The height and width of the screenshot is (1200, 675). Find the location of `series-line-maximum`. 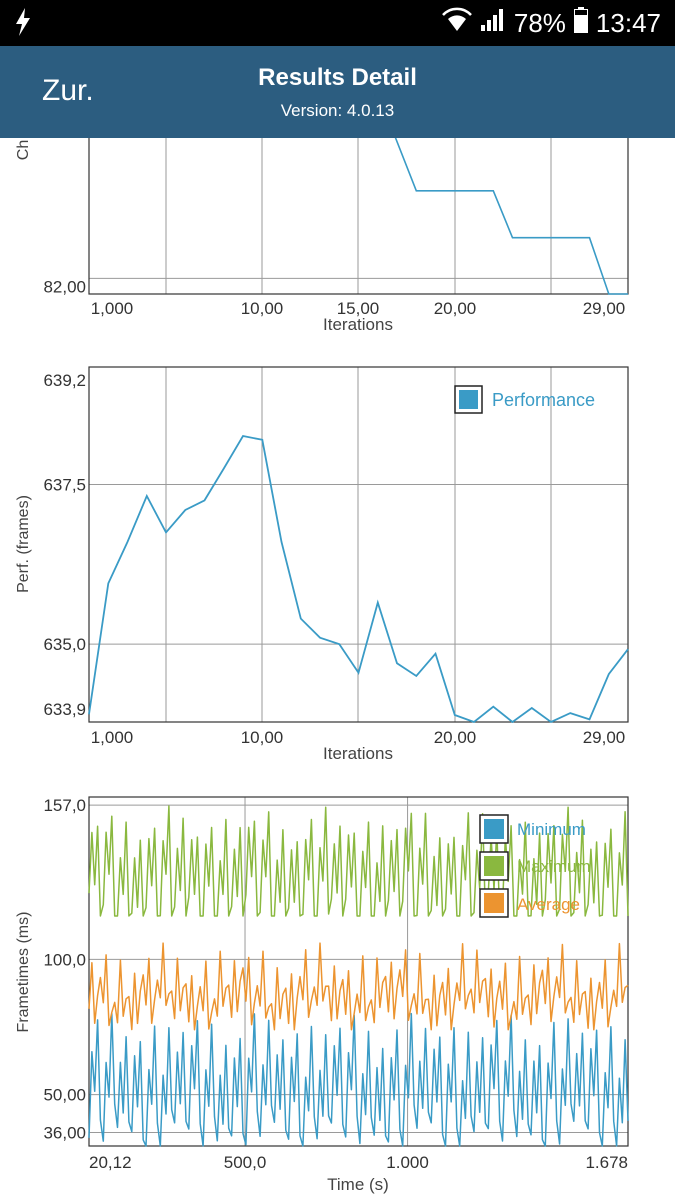

series-line-maximum is located at coordinates (358, 861).